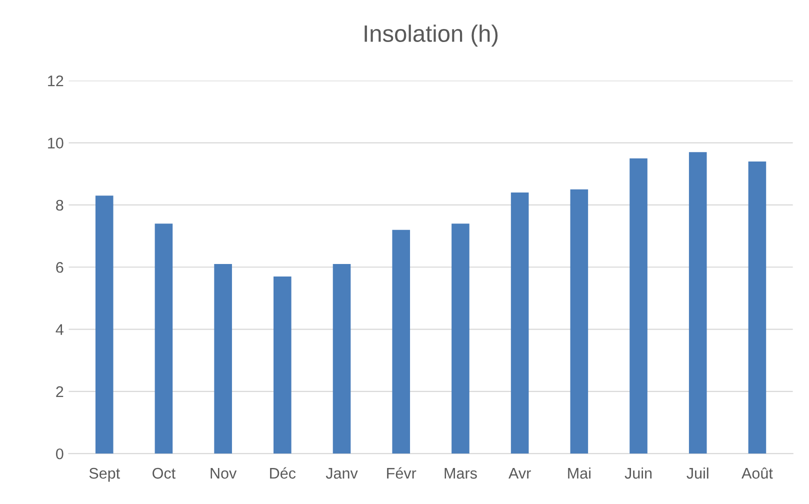 The height and width of the screenshot is (504, 809). I want to click on x-tick-label: Janv, so click(342, 473).